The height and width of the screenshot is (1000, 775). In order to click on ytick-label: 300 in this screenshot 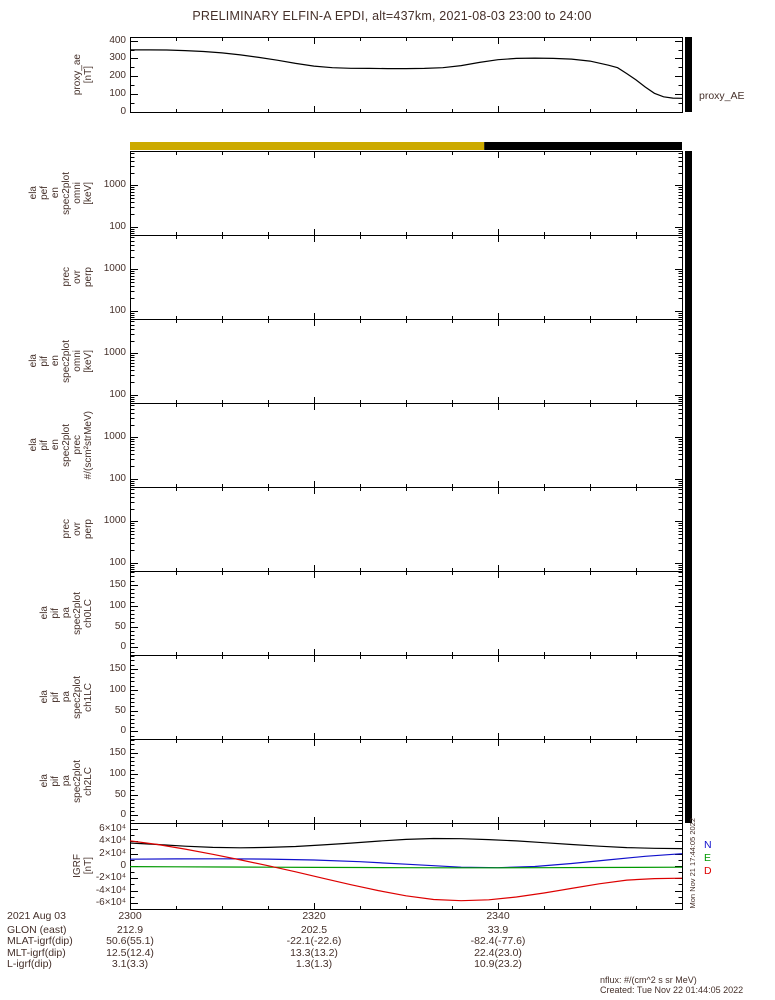, I will do `click(117, 58)`.